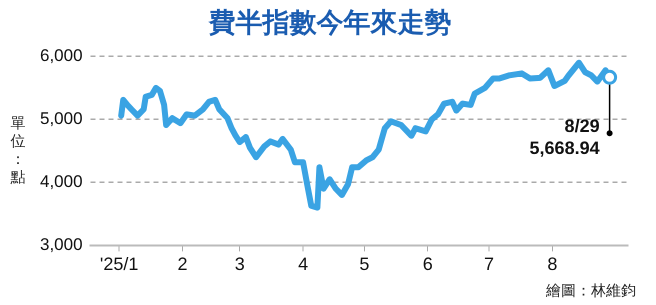 Image resolution: width=656 pixels, height=305 pixels. Describe the element at coordinates (61, 56) in the screenshot. I see `y-tick-label: 6,000` at that location.